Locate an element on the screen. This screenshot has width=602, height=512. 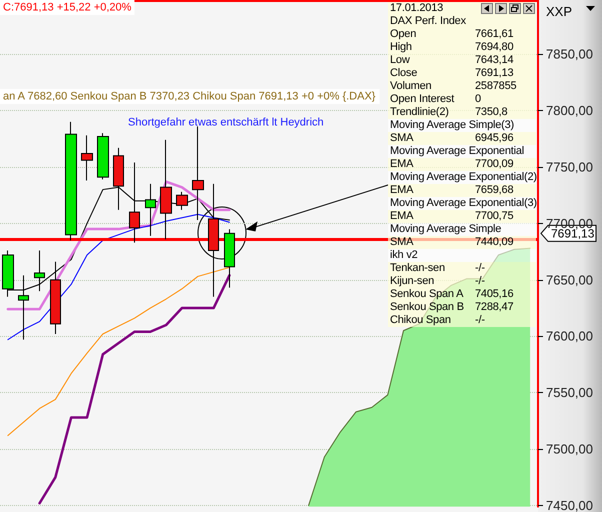
category-label: Close is located at coordinates (404, 73).